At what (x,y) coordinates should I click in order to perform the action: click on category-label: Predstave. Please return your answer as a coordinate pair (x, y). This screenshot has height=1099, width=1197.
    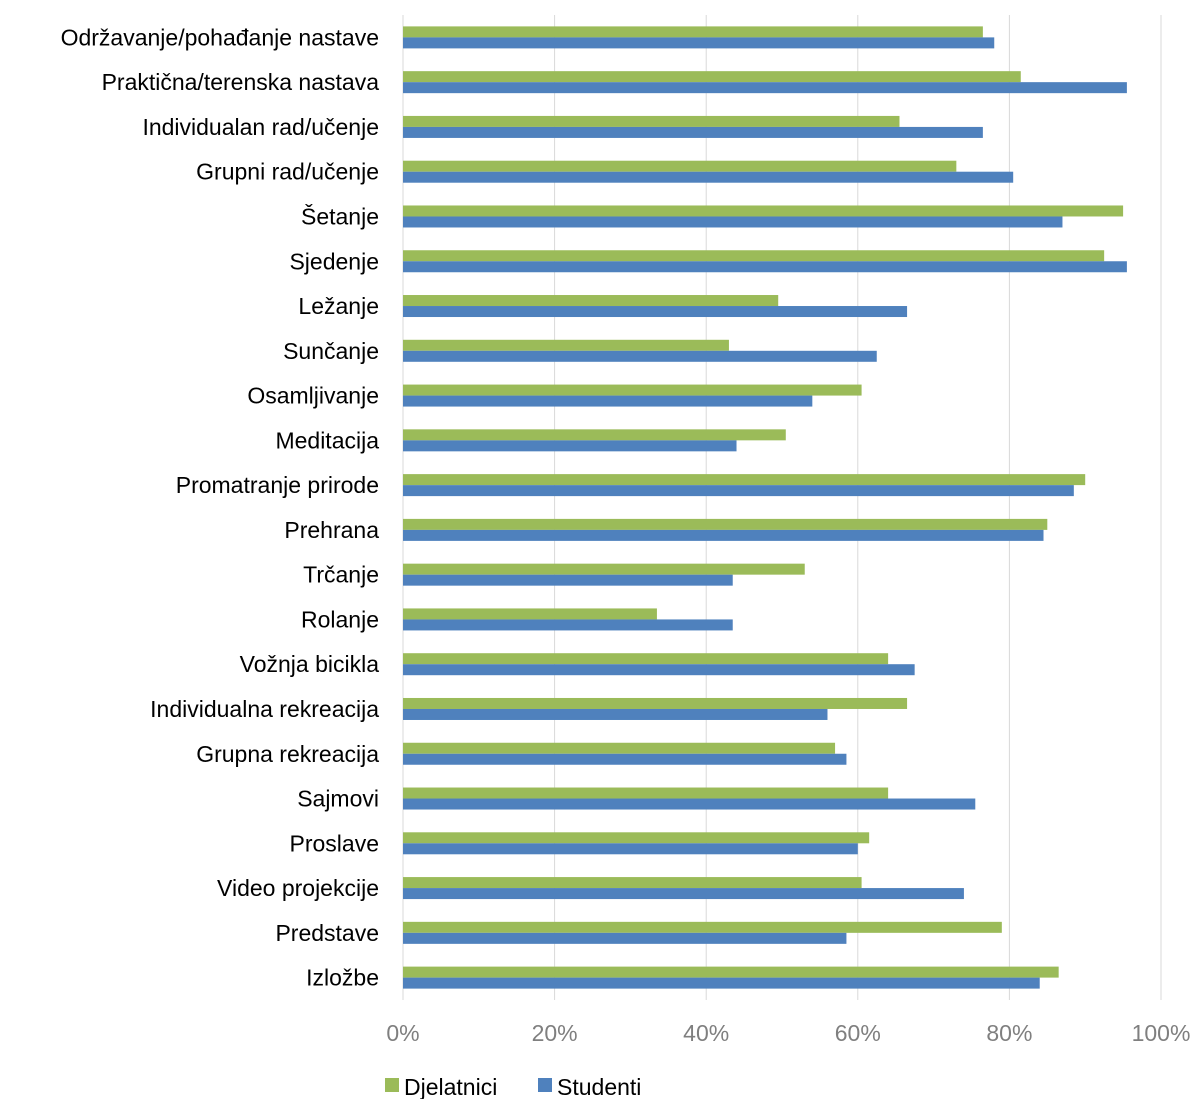
    Looking at the image, I should click on (327, 933).